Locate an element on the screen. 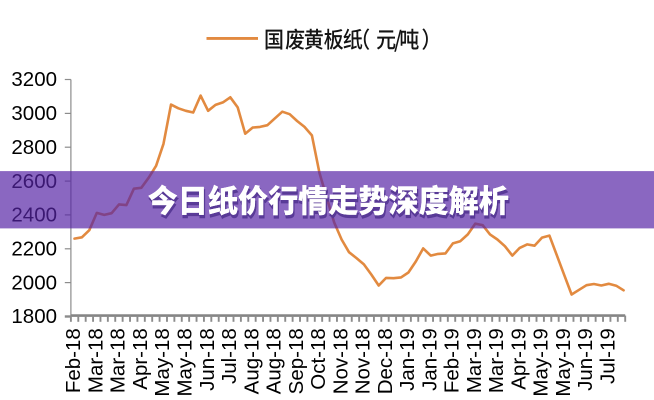 The height and width of the screenshot is (400, 654). svg-text: Jun-18 is located at coordinates (207, 359).